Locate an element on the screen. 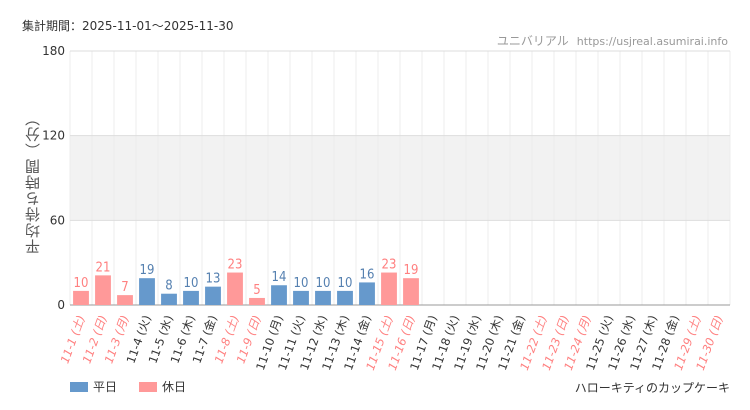 The width and height of the screenshot is (750, 410). legend-item-weekday: 平日 is located at coordinates (93, 386).